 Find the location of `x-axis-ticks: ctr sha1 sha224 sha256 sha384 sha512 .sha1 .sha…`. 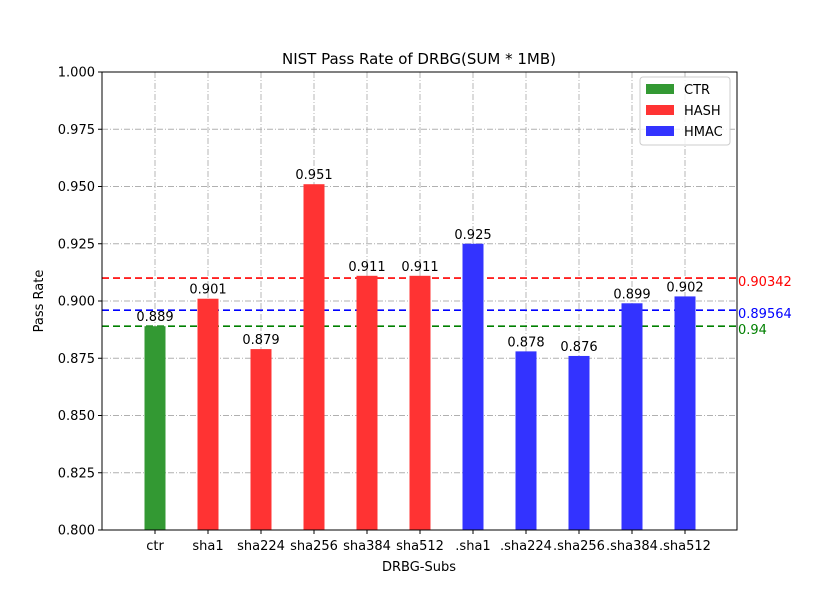

x-axis-ticks: ctr sha1 sha224 sha256 sha384 sha512 .sha1 .sha… is located at coordinates (428, 542).